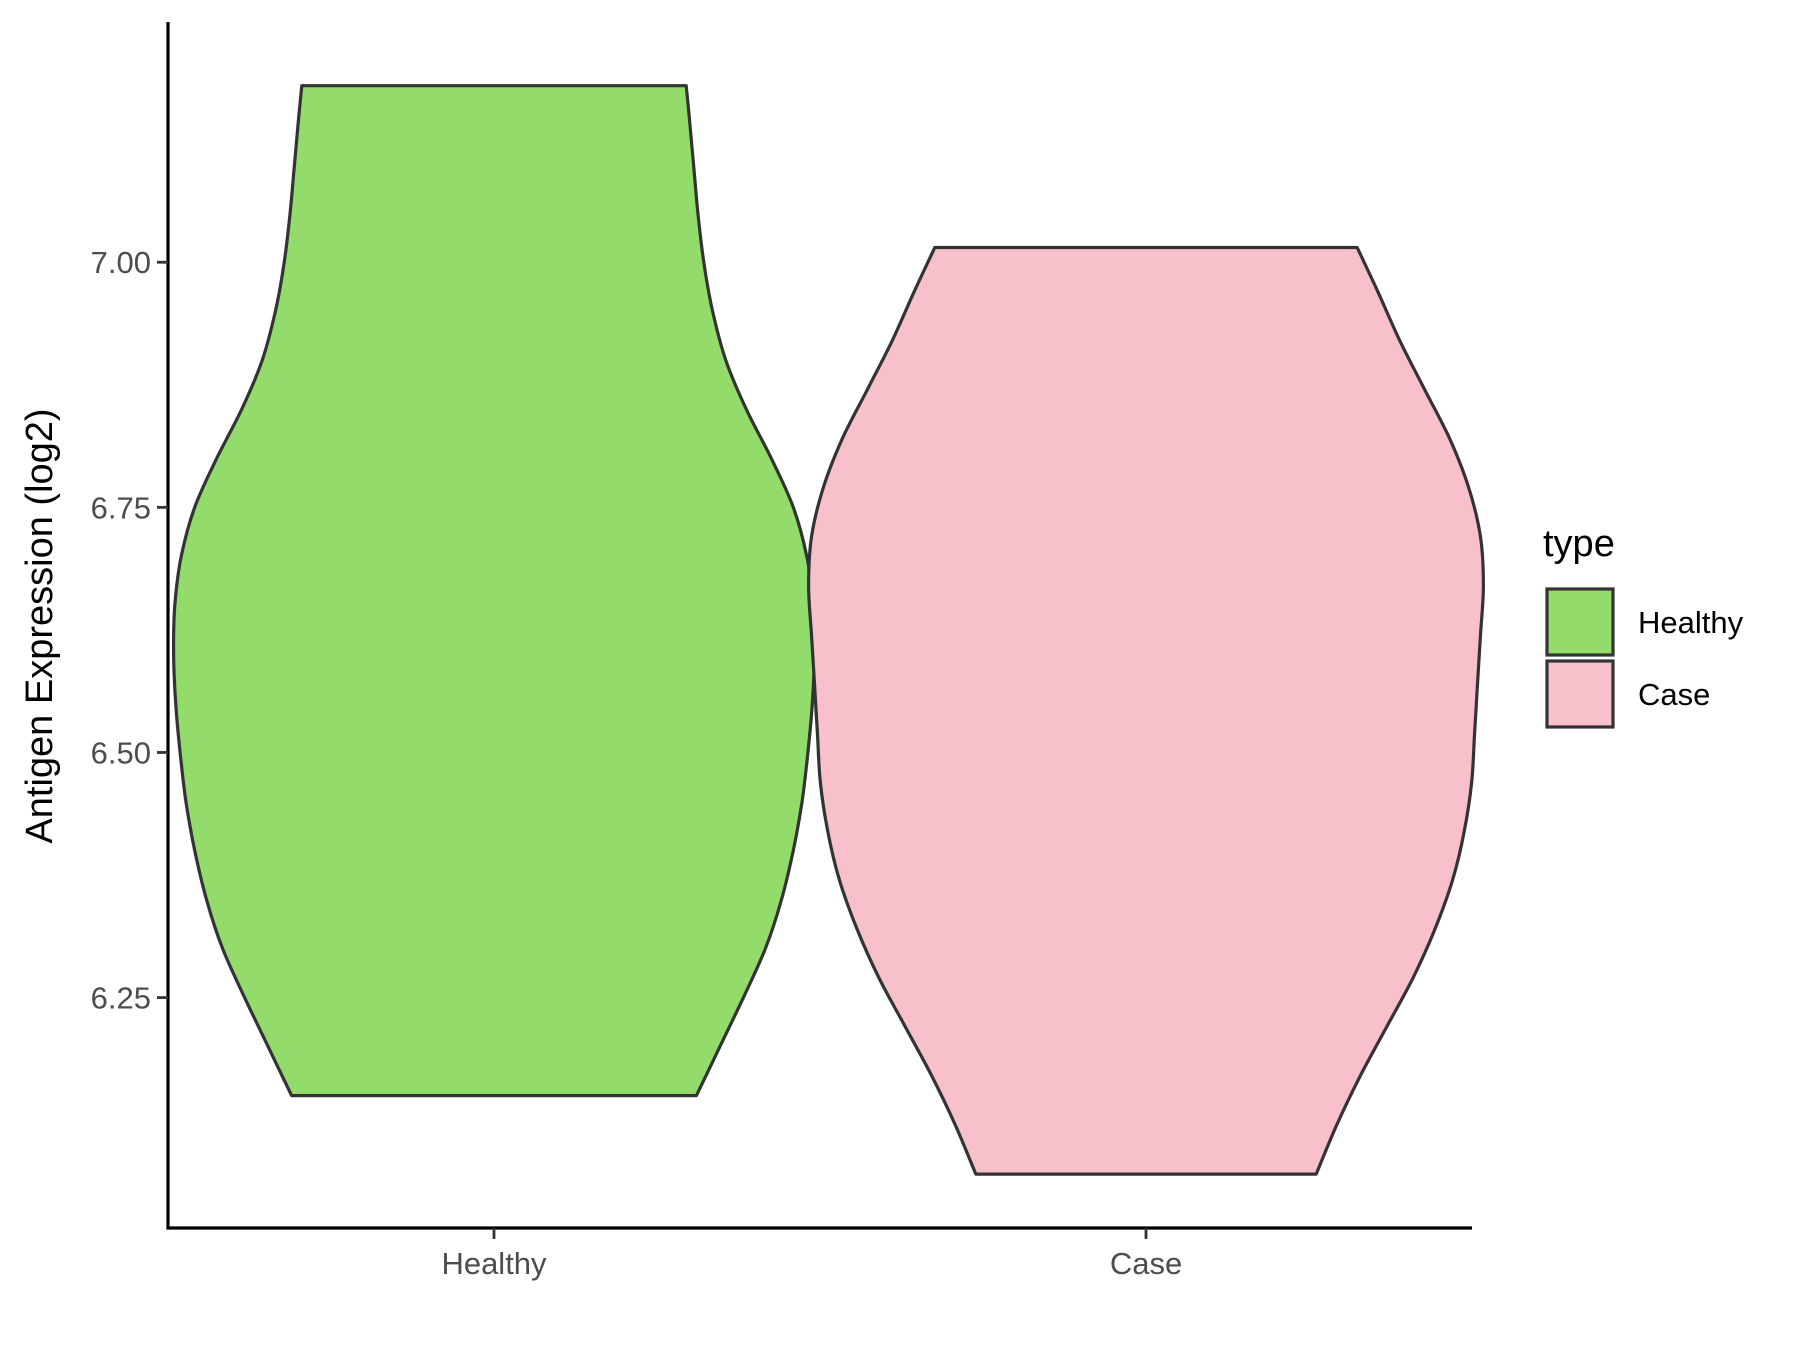 This screenshot has height=1355, width=1800. Describe the element at coordinates (121, 262) in the screenshot. I see `y-tick-label: 7.00` at that location.